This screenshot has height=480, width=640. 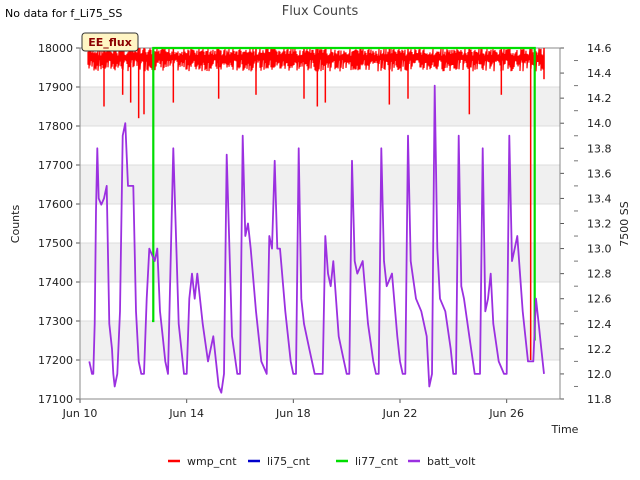 I want to click on y2-tick-label: 12.4, so click(x=599, y=324).